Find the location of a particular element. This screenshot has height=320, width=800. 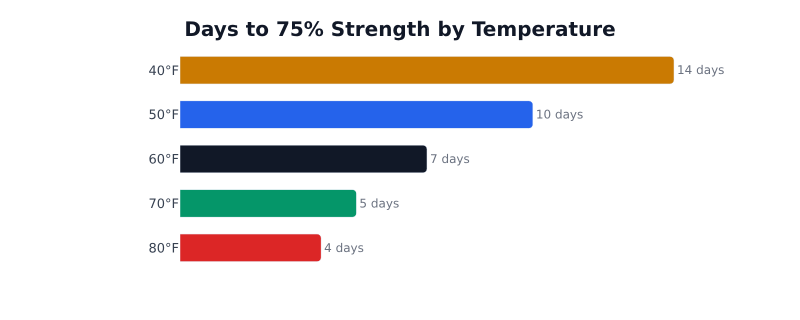

chart-title: Days to 75% Strength by Temperature is located at coordinates (400, 28).